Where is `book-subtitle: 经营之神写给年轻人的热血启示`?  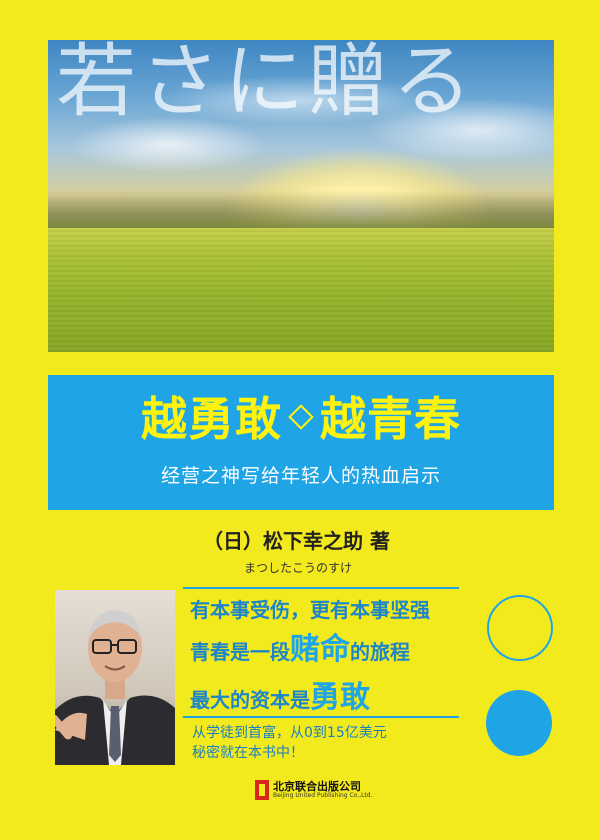
book-subtitle: 经营之神写给年轻人的热血启示 is located at coordinates (300, 476).